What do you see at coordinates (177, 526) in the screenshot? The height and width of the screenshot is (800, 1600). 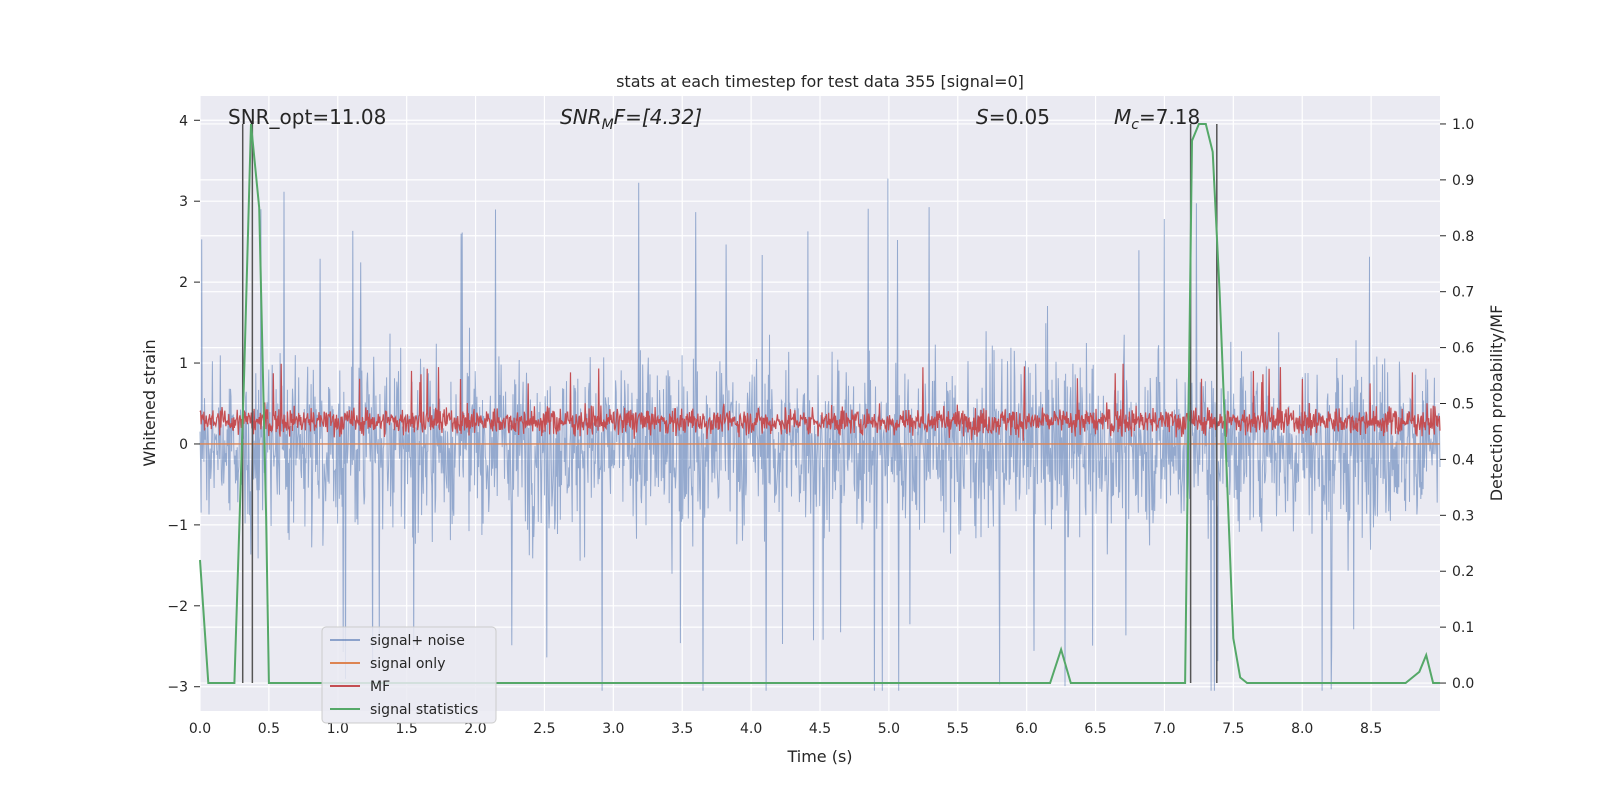 I see `y-tick-label-left: −1` at bounding box center [177, 526].